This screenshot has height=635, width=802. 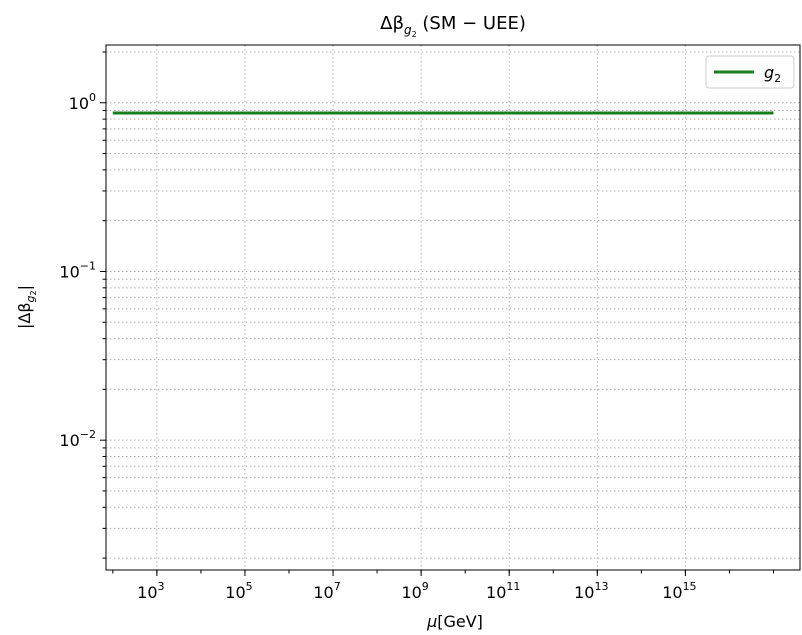 What do you see at coordinates (77, 270) in the screenshot?
I see `y-tick-label: 10⁻¹` at bounding box center [77, 270].